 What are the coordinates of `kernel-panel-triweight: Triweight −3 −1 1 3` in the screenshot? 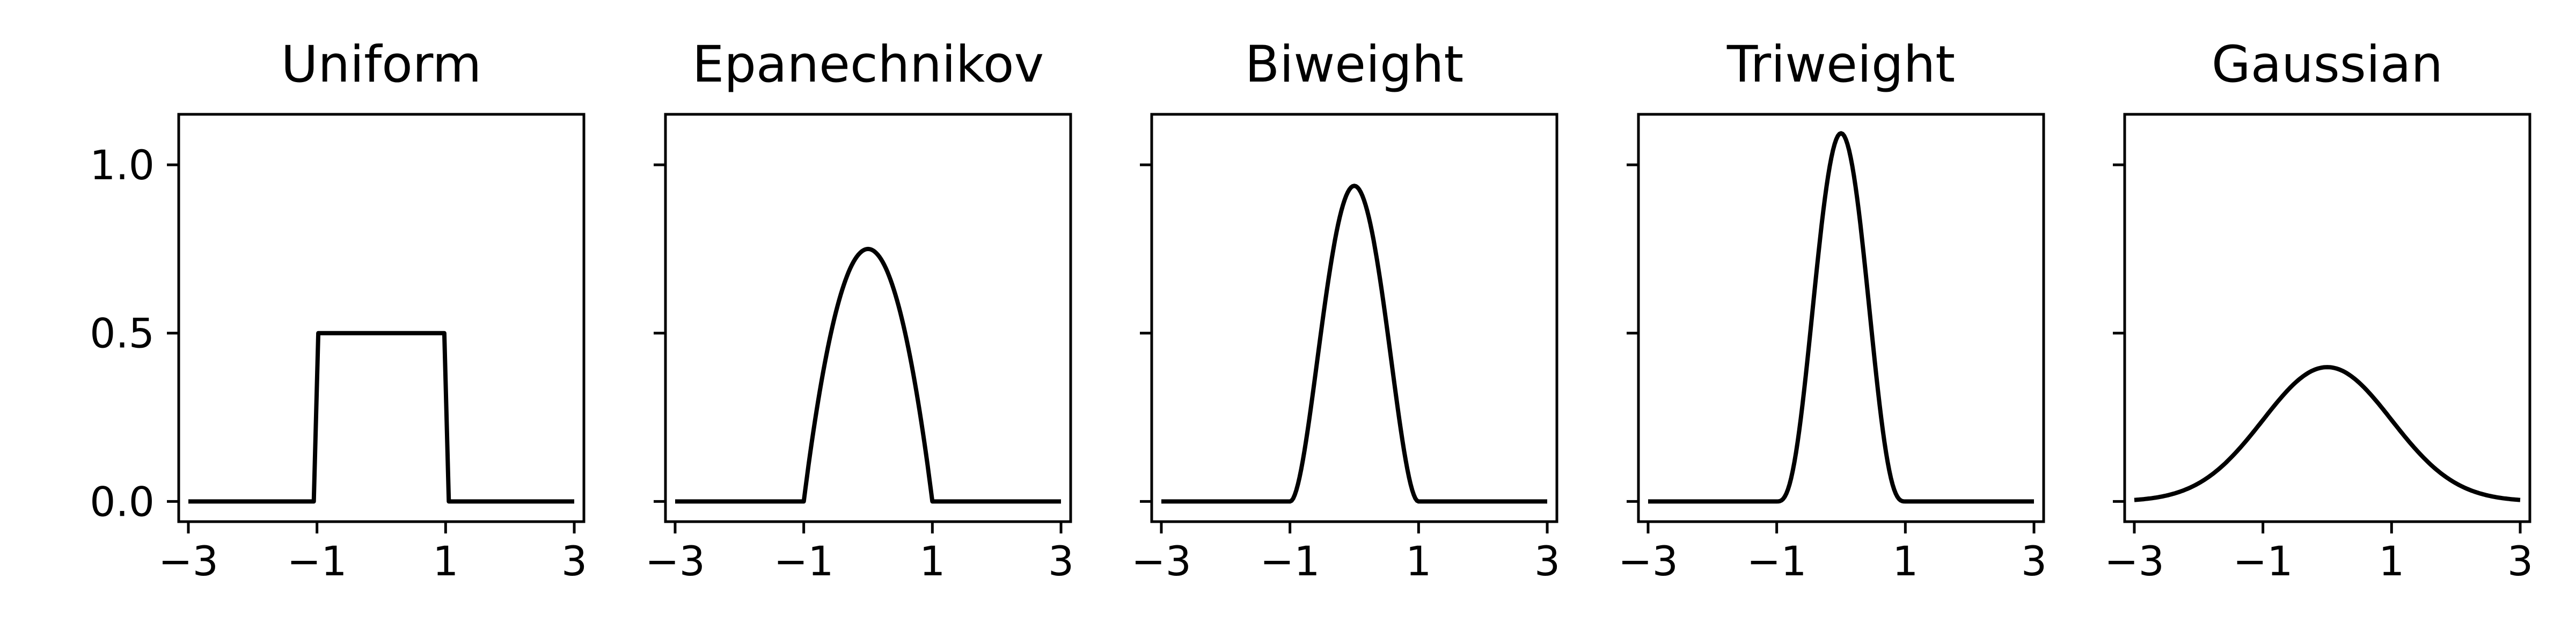 It's located at (1832, 310).